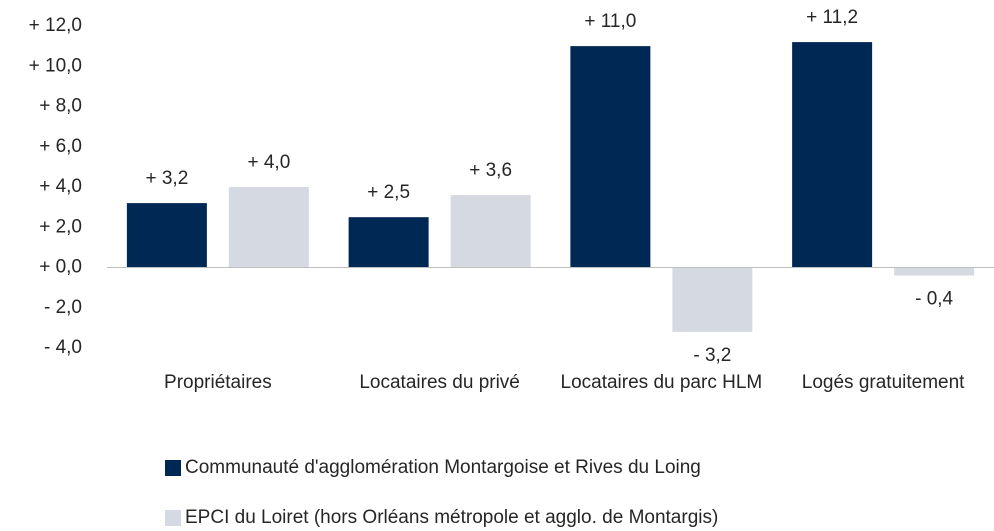 This screenshot has height=531, width=994. Describe the element at coordinates (439, 382) in the screenshot. I see `x-tick-label: Locataires du privé` at that location.